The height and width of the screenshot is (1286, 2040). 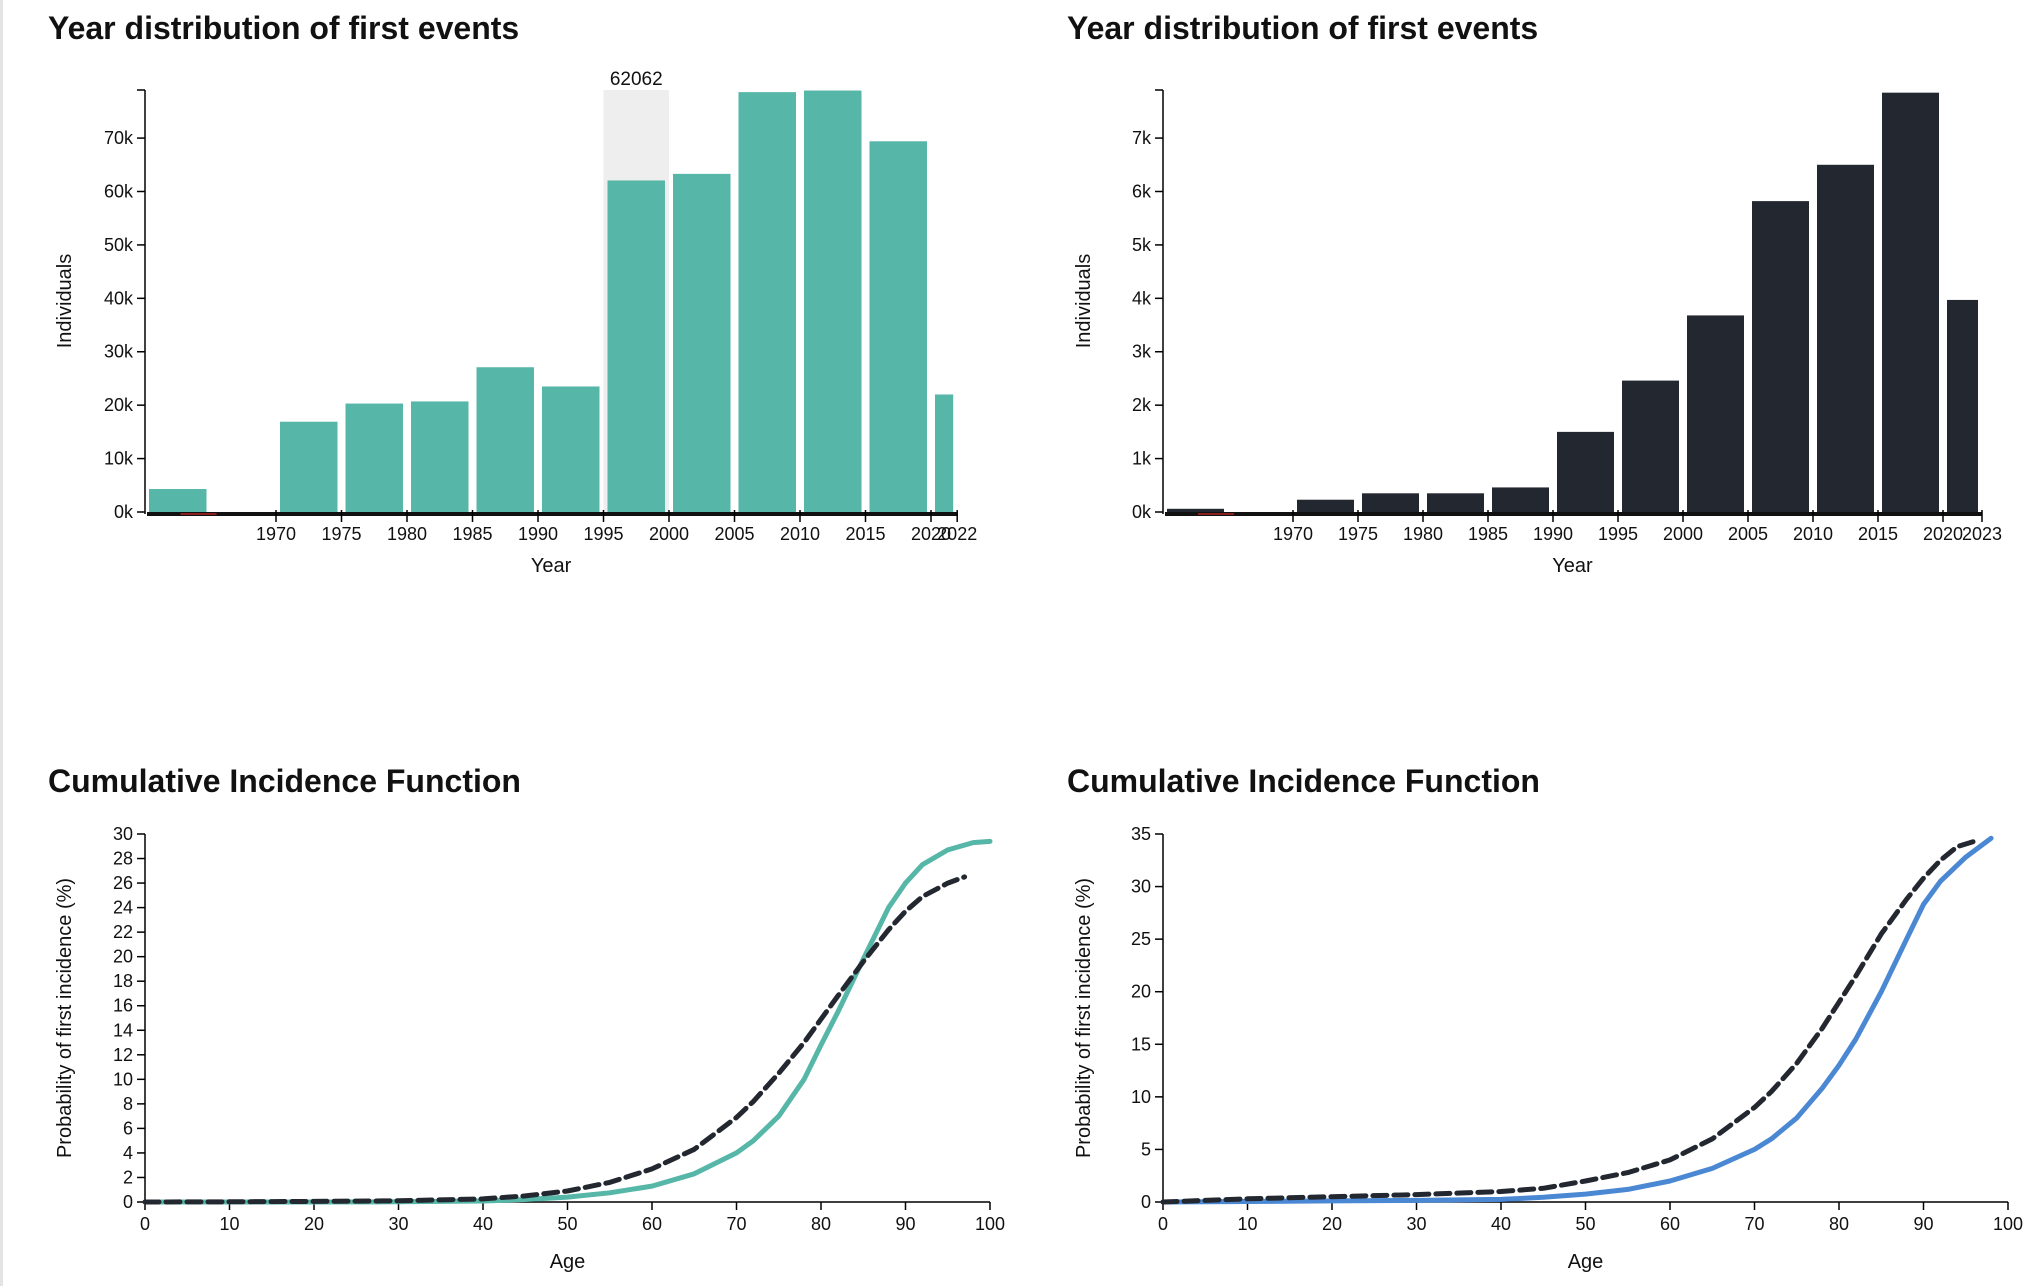 I want to click on x-tick-label: 100, so click(x=990, y=1224).